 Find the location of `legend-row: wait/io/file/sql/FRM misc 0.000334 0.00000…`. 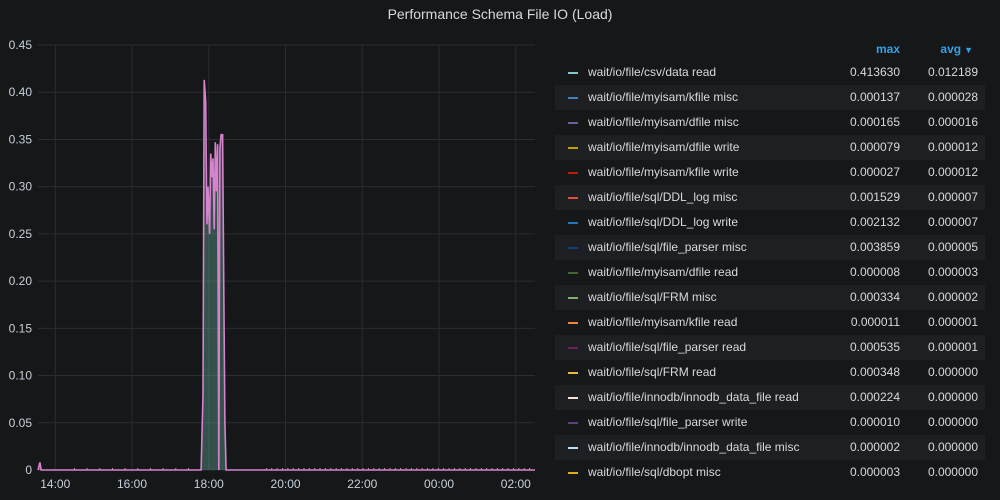

legend-row: wait/io/file/sql/FRM misc 0.000334 0.00000… is located at coordinates (770, 297).